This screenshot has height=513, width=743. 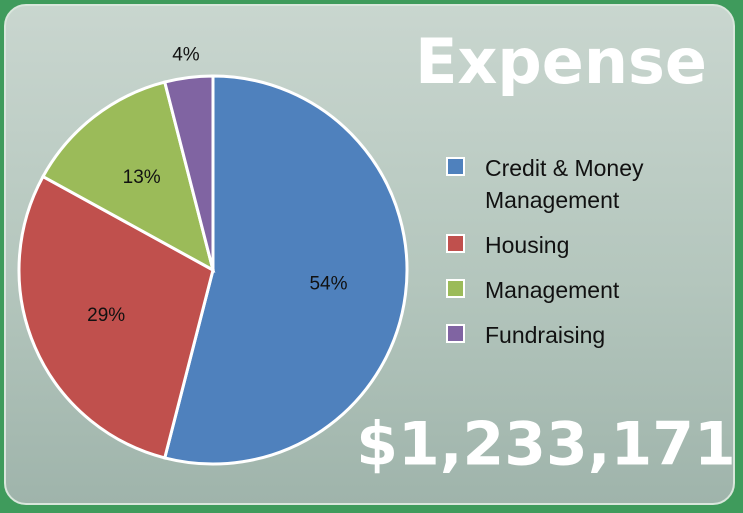 What do you see at coordinates (545, 335) in the screenshot?
I see `legend-label: Fundraising` at bounding box center [545, 335].